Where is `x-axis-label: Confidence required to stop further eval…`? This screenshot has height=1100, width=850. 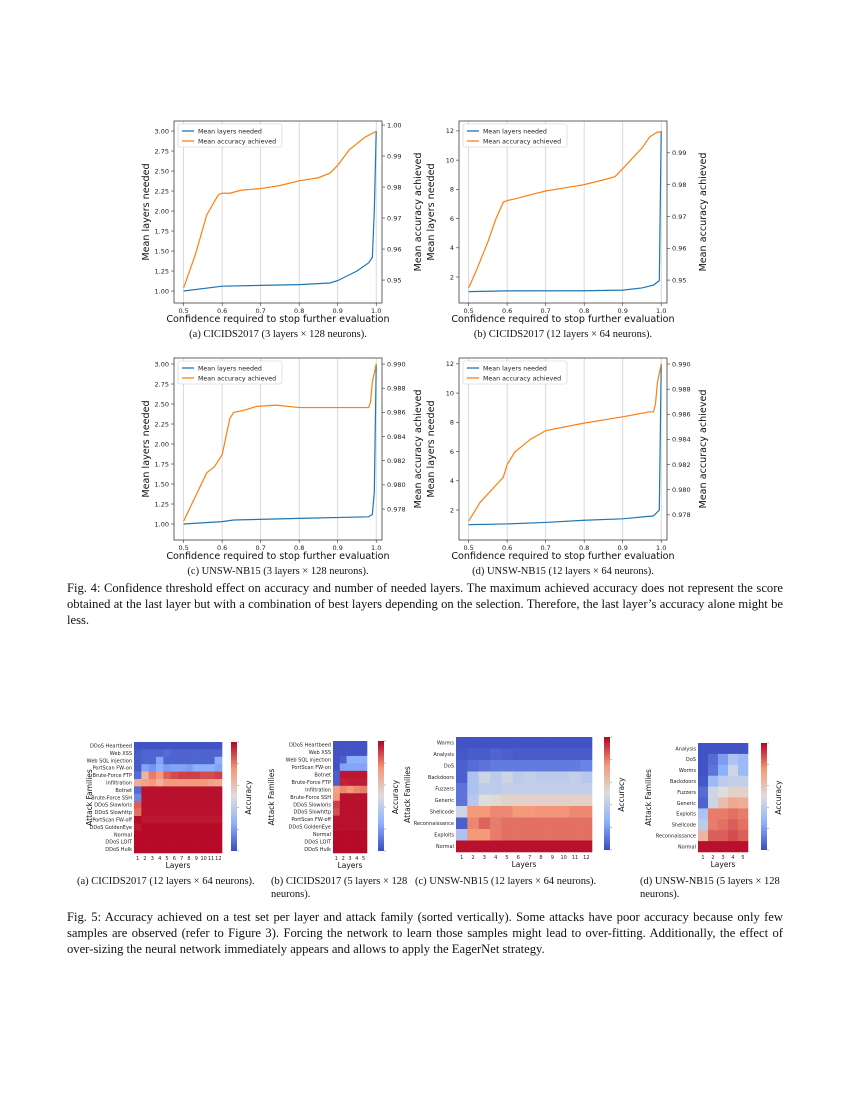 x-axis-label: Confidence required to stop further eval… is located at coordinates (277, 556).